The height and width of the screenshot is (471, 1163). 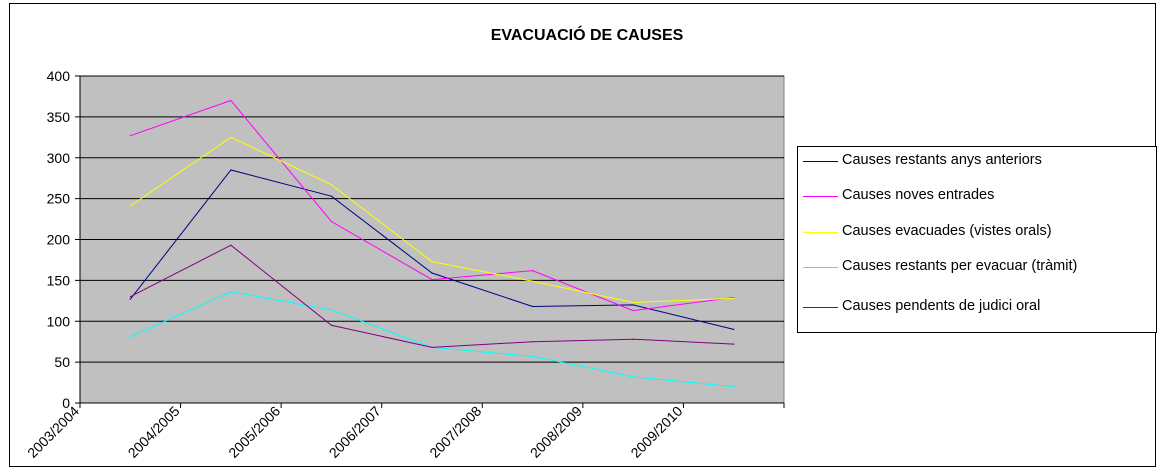 What do you see at coordinates (947, 231) in the screenshot?
I see `legend-label: Causes evacuades (vistes orals)` at bounding box center [947, 231].